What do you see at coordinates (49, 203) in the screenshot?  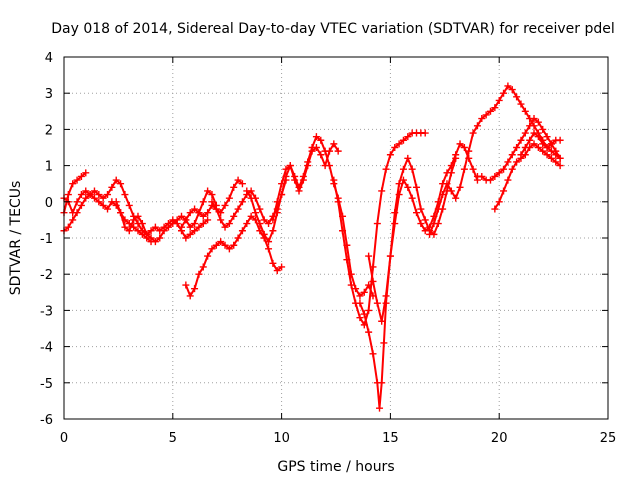 I see `y-tick-label: 0` at bounding box center [49, 203].